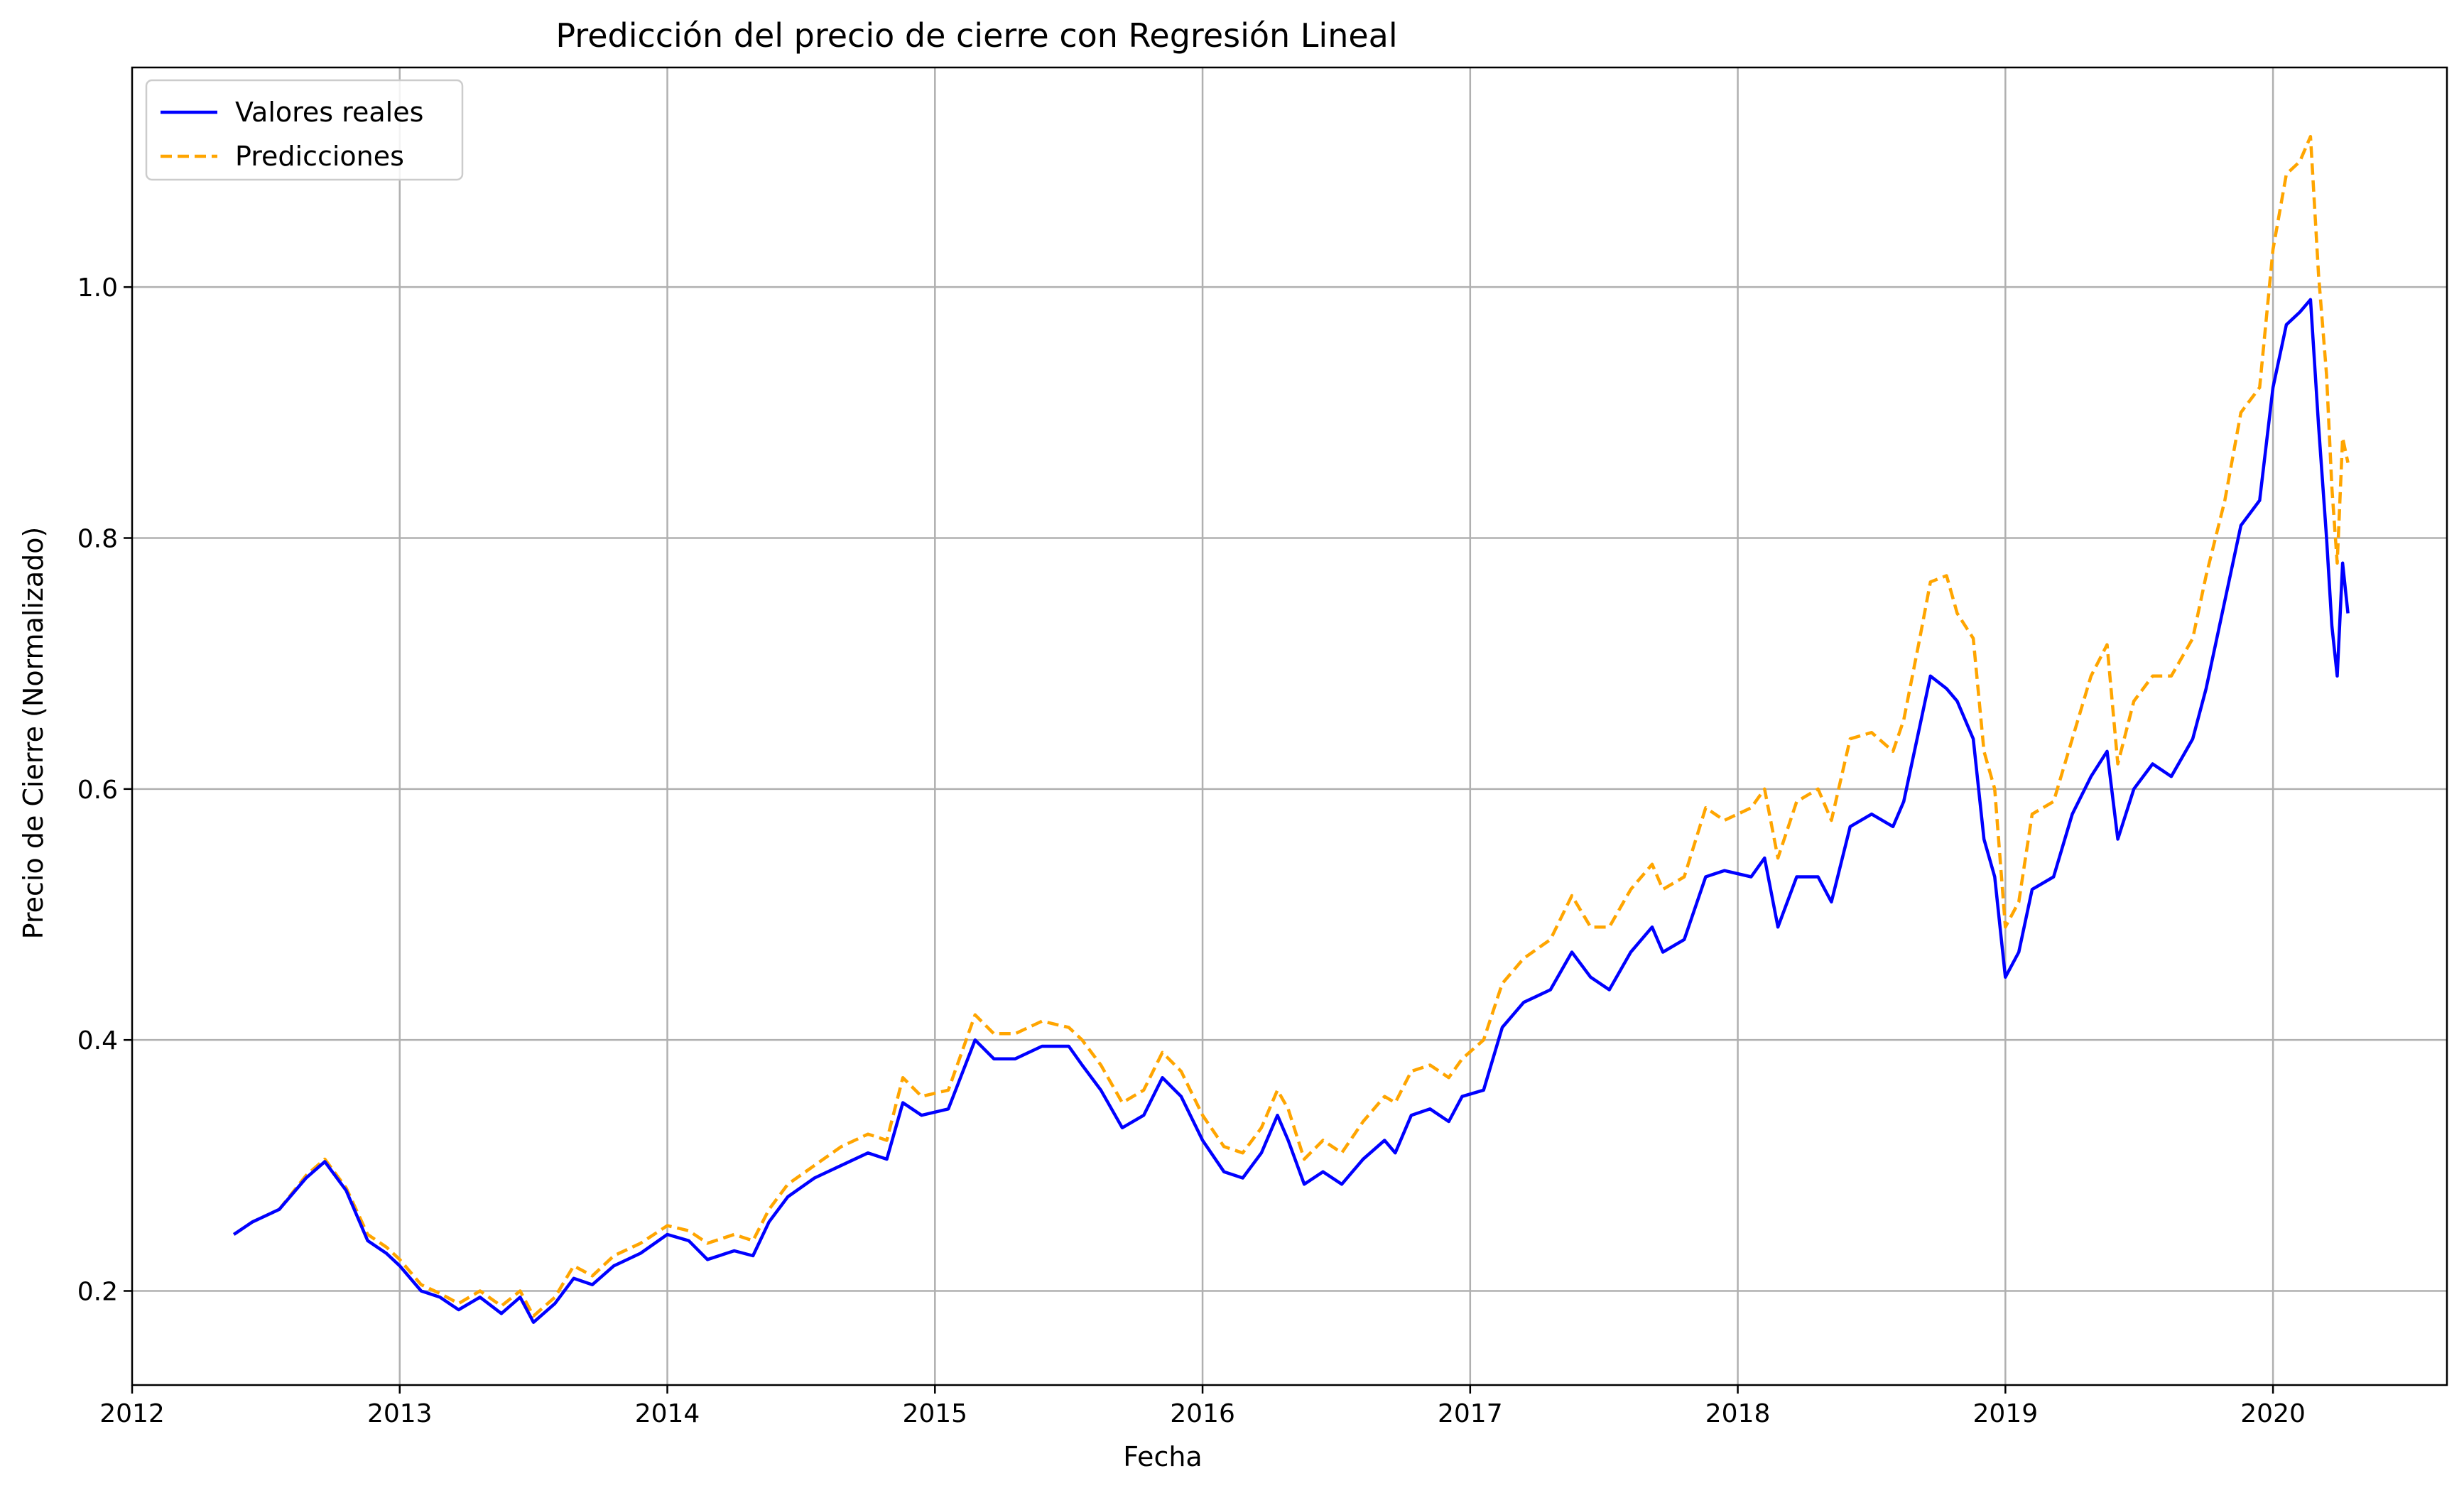  Describe the element at coordinates (934, 1413) in the screenshot. I see `x-tick-label: 2015` at that location.